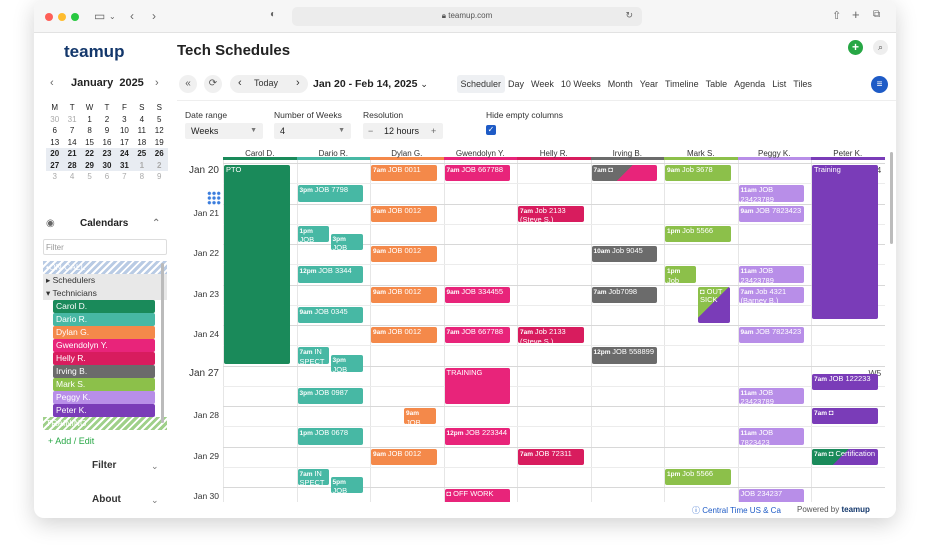 The image size is (932, 559). Describe the element at coordinates (105, 423) in the screenshot. I see `calendar-item: TRAINING` at that location.